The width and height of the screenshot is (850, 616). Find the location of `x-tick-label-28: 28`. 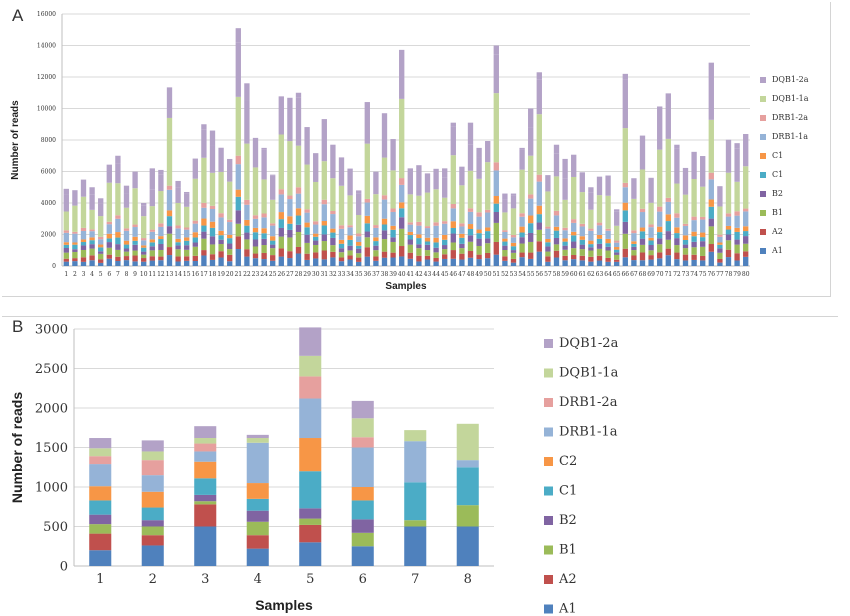

x-tick-label-28: 28 is located at coordinates (299, 274).